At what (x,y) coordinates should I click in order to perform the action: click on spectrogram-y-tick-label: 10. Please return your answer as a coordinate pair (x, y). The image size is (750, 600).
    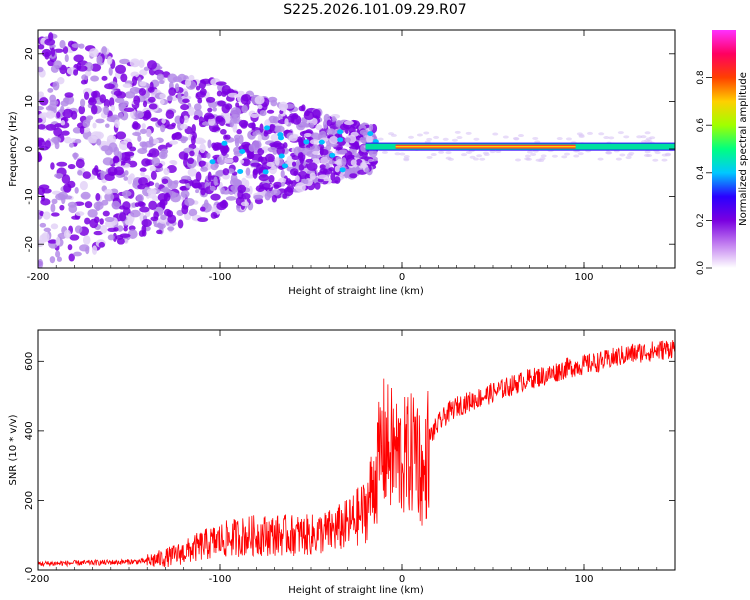
    Looking at the image, I should click on (29, 101).